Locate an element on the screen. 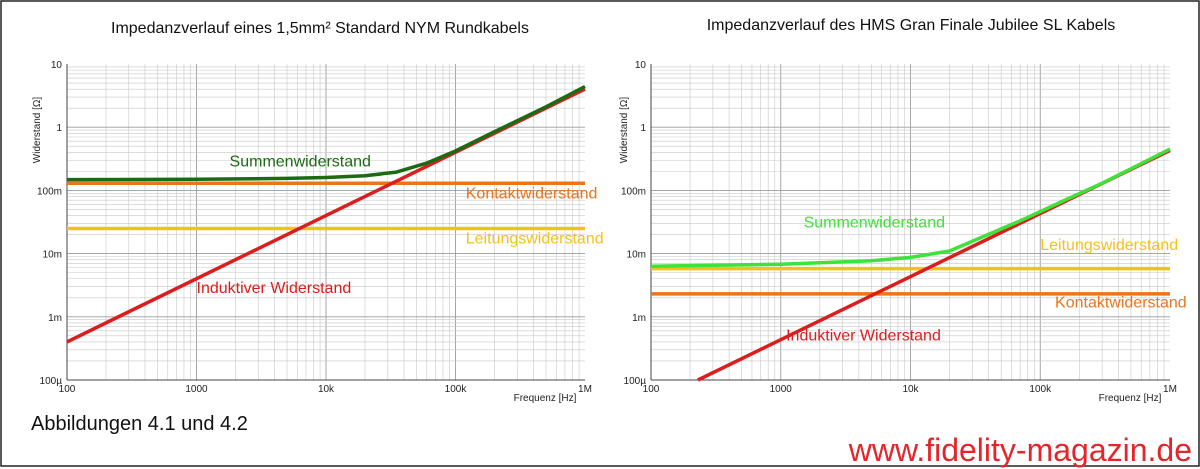  figure-caption: Abbildungen 4.1 und 4.2 is located at coordinates (139, 424).